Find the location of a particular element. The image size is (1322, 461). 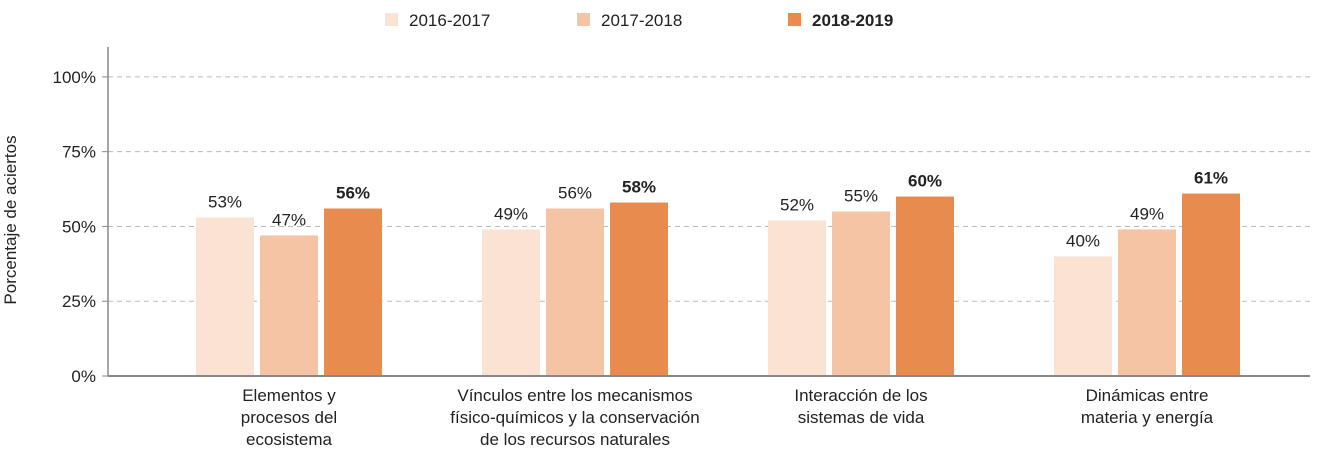

data-label: 40% is located at coordinates (1083, 240).